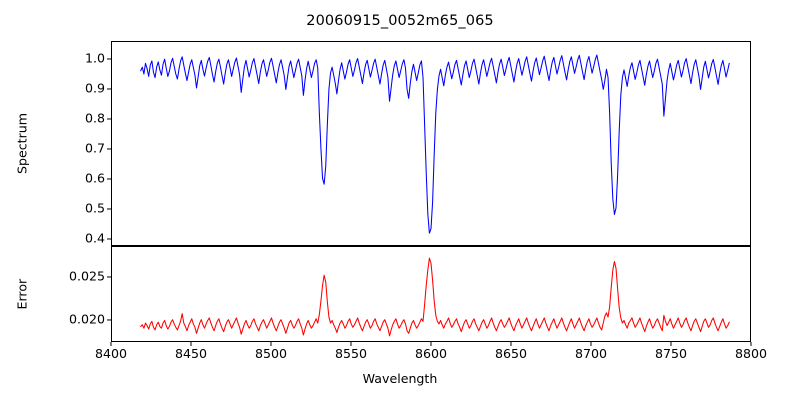 The image size is (800, 400). What do you see at coordinates (191, 353) in the screenshot?
I see `xtick-8450: 8450` at bounding box center [191, 353].